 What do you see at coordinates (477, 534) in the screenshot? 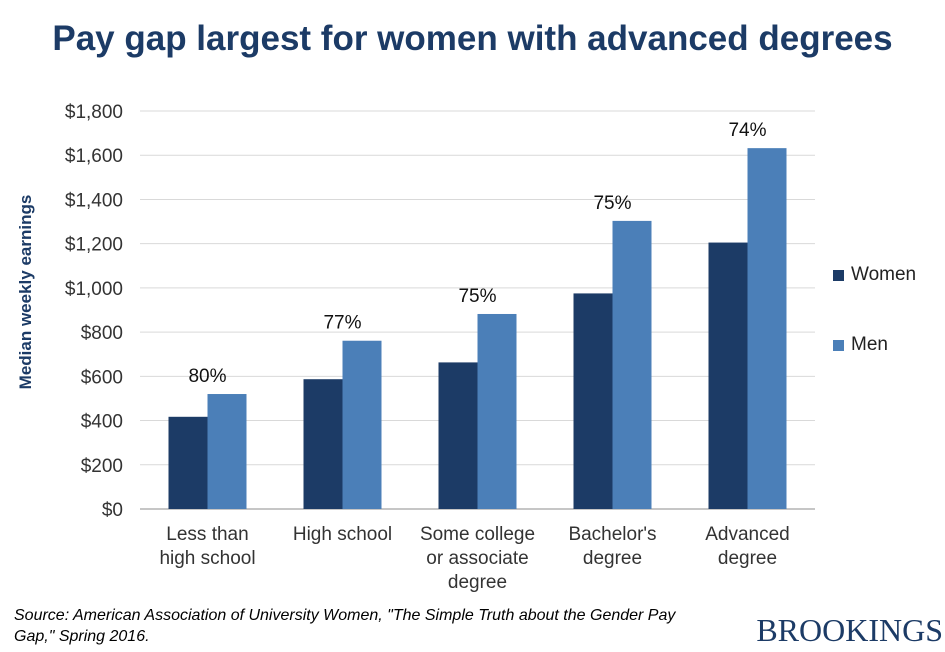
I see `x-tick-label: Some college` at bounding box center [477, 534].